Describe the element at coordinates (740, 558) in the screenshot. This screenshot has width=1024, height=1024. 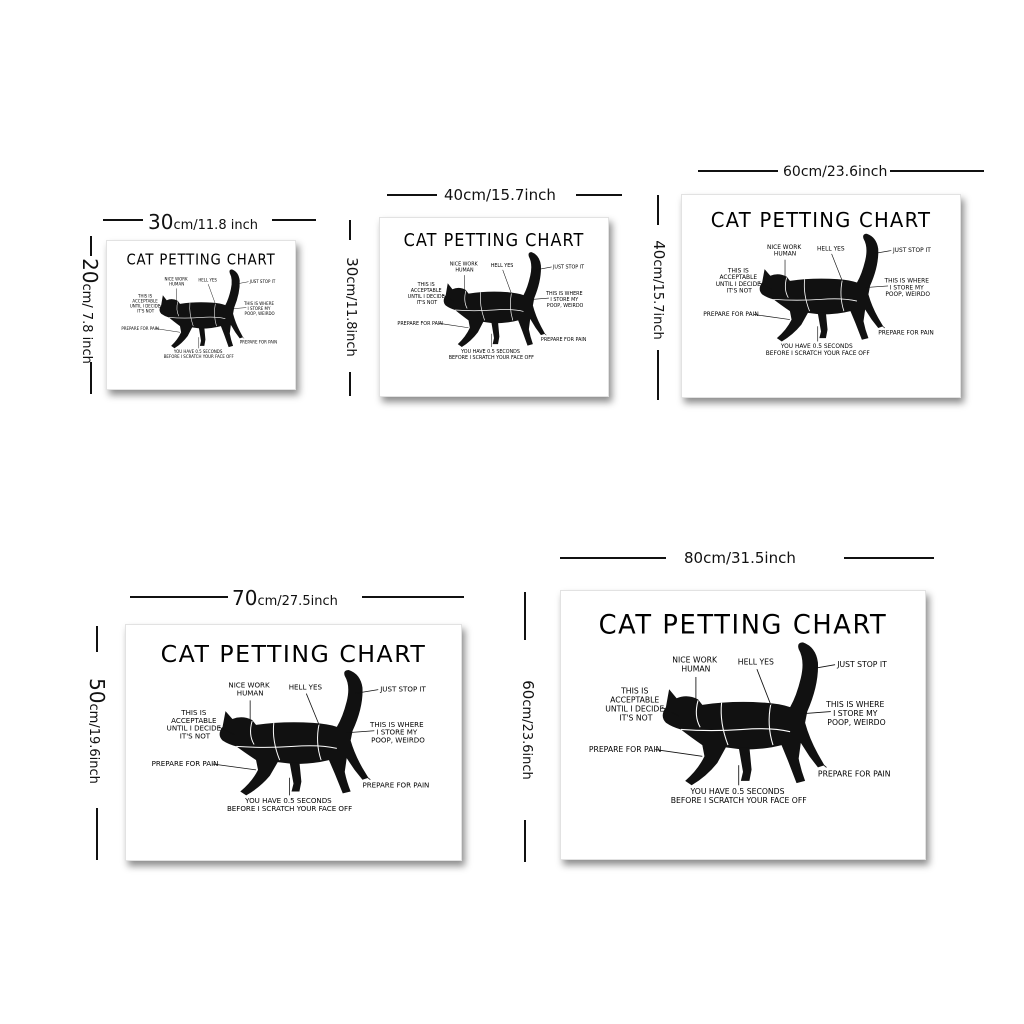
I see `width-label-80: 80cm/31.5inch` at that location.